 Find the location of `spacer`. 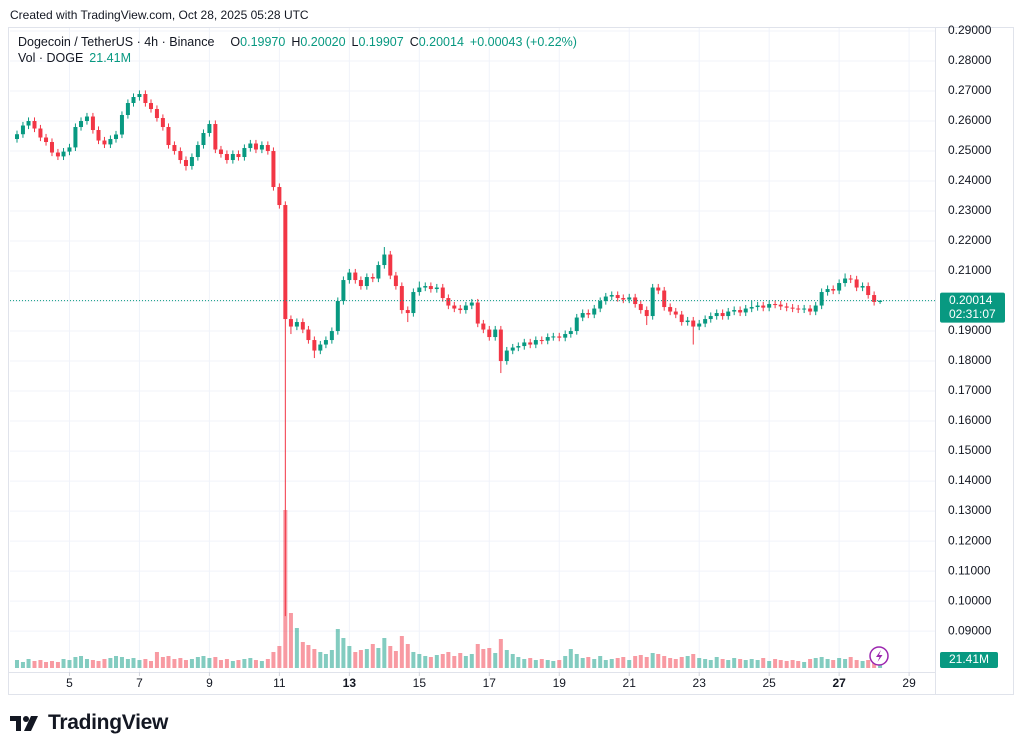

spacer is located at coordinates (222, 42).